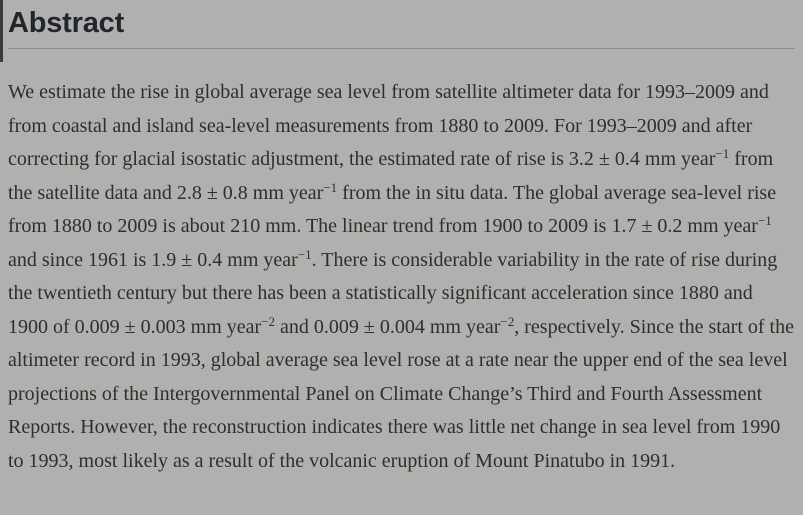 The image size is (803, 515). I want to click on section-divider, so click(401, 48).